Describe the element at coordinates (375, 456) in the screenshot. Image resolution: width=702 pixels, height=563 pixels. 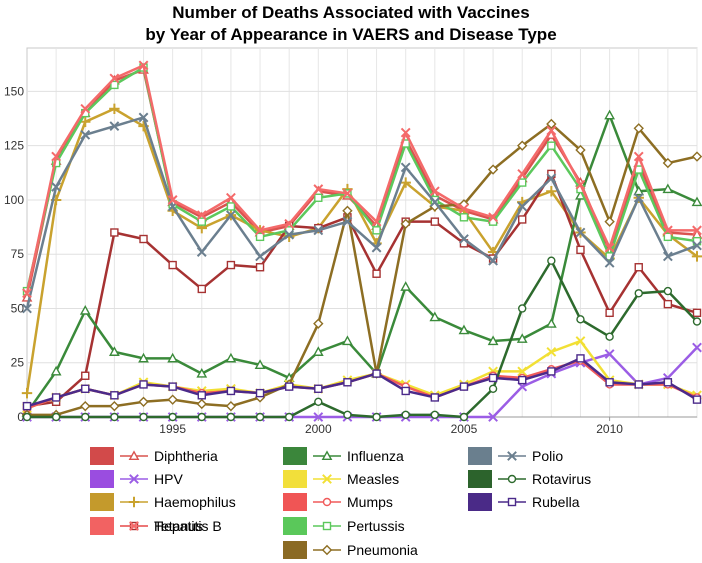
I see `legend-label-influenza: Influenza` at that location.